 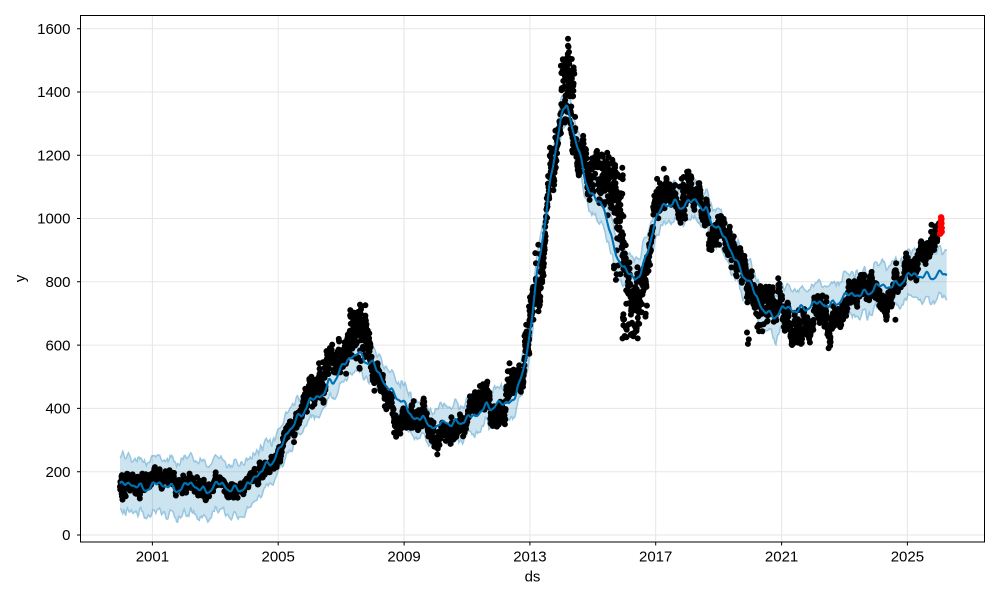 What do you see at coordinates (57, 345) in the screenshot?
I see `svg-text: 600` at bounding box center [57, 345].